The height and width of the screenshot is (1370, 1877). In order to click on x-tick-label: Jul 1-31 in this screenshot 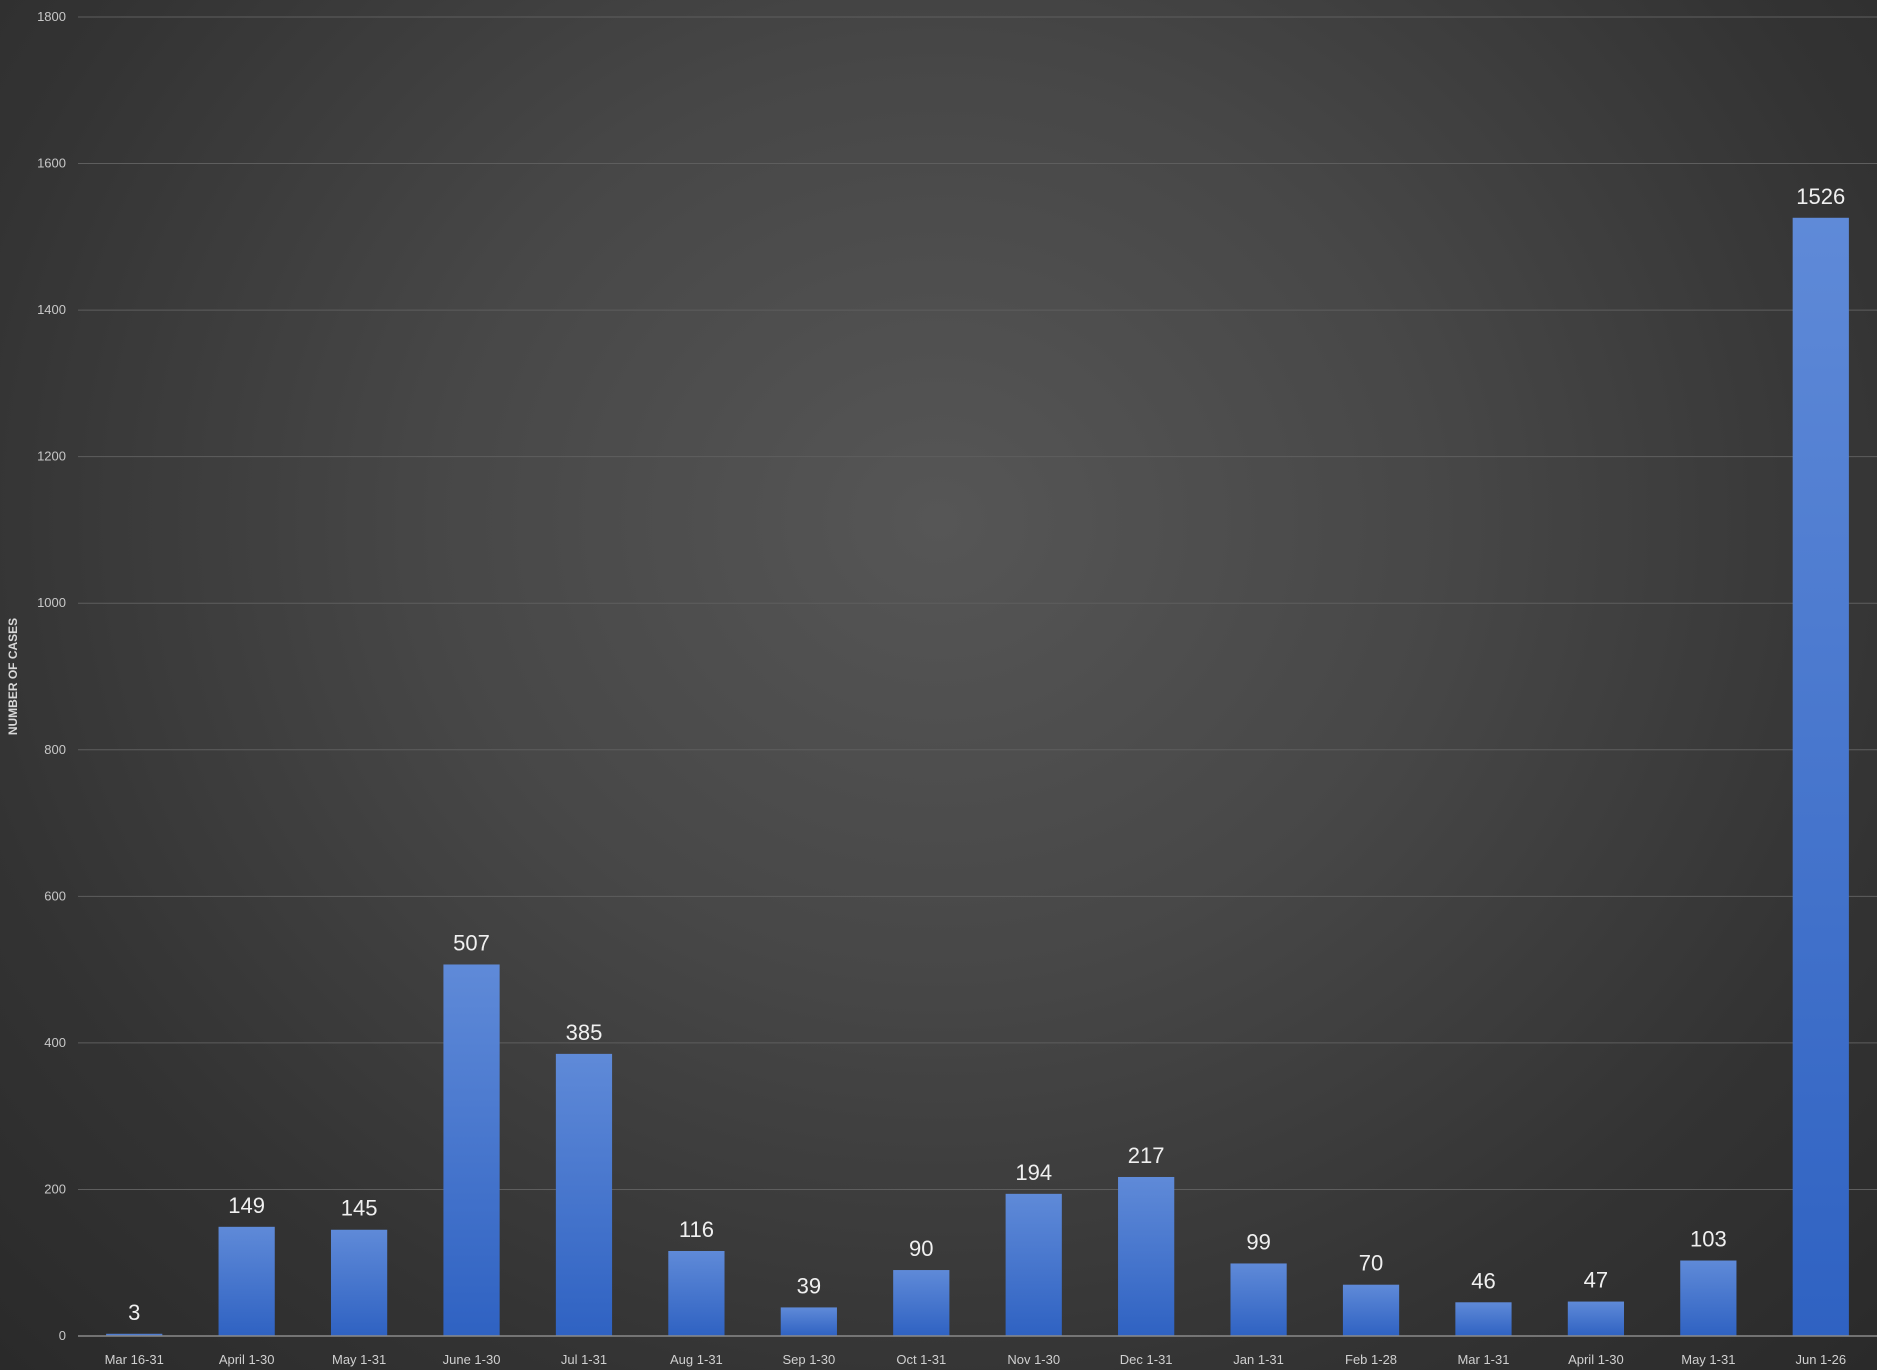, I will do `click(584, 1359)`.